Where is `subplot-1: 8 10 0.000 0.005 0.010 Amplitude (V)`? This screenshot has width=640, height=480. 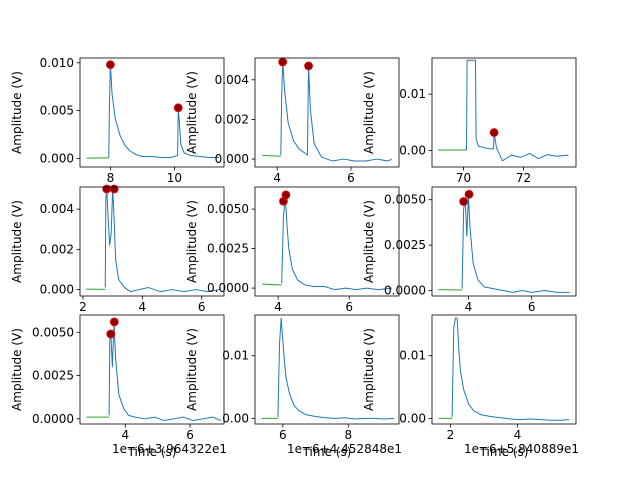
subplot-1: 8 10 0.000 0.005 0.010 Amplitude (V) is located at coordinates (117, 120).